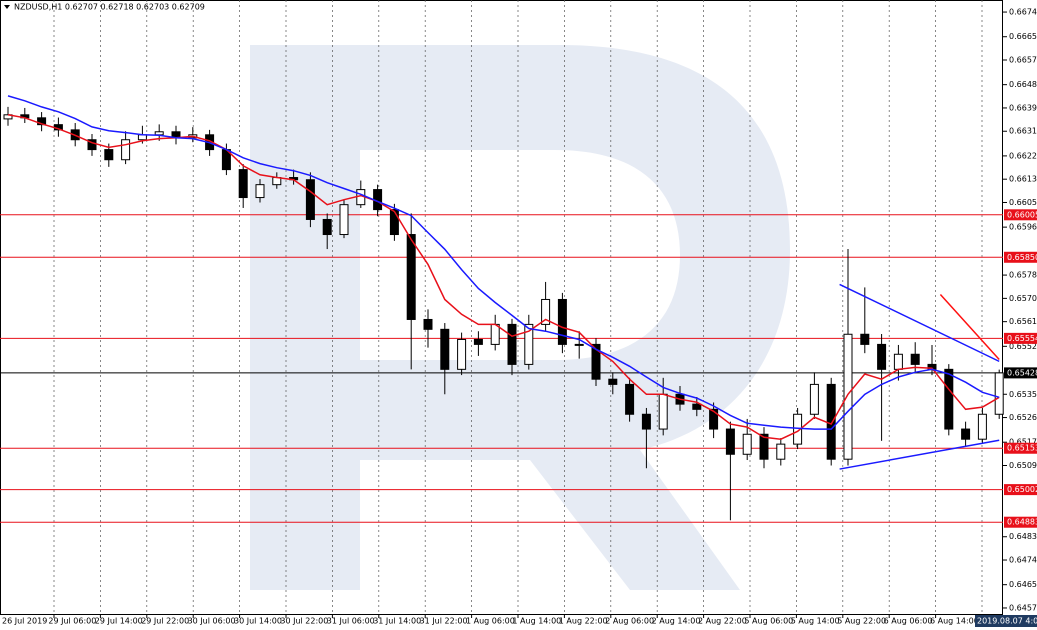  What do you see at coordinates (444, 621) in the screenshot?
I see `x-tick-label: 31 Jul 22:00` at bounding box center [444, 621].